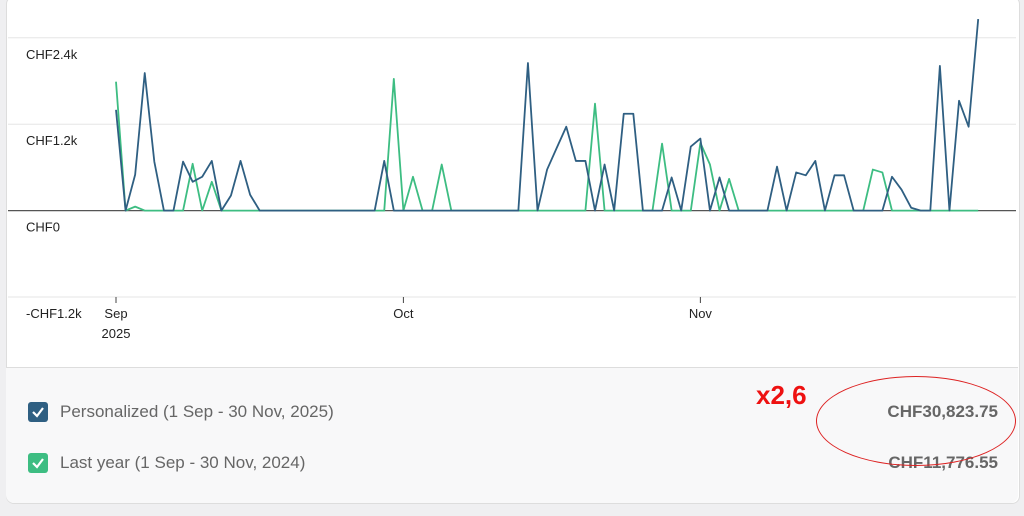  I want to click on y-tick-label: CHF1.2k, so click(52, 140).